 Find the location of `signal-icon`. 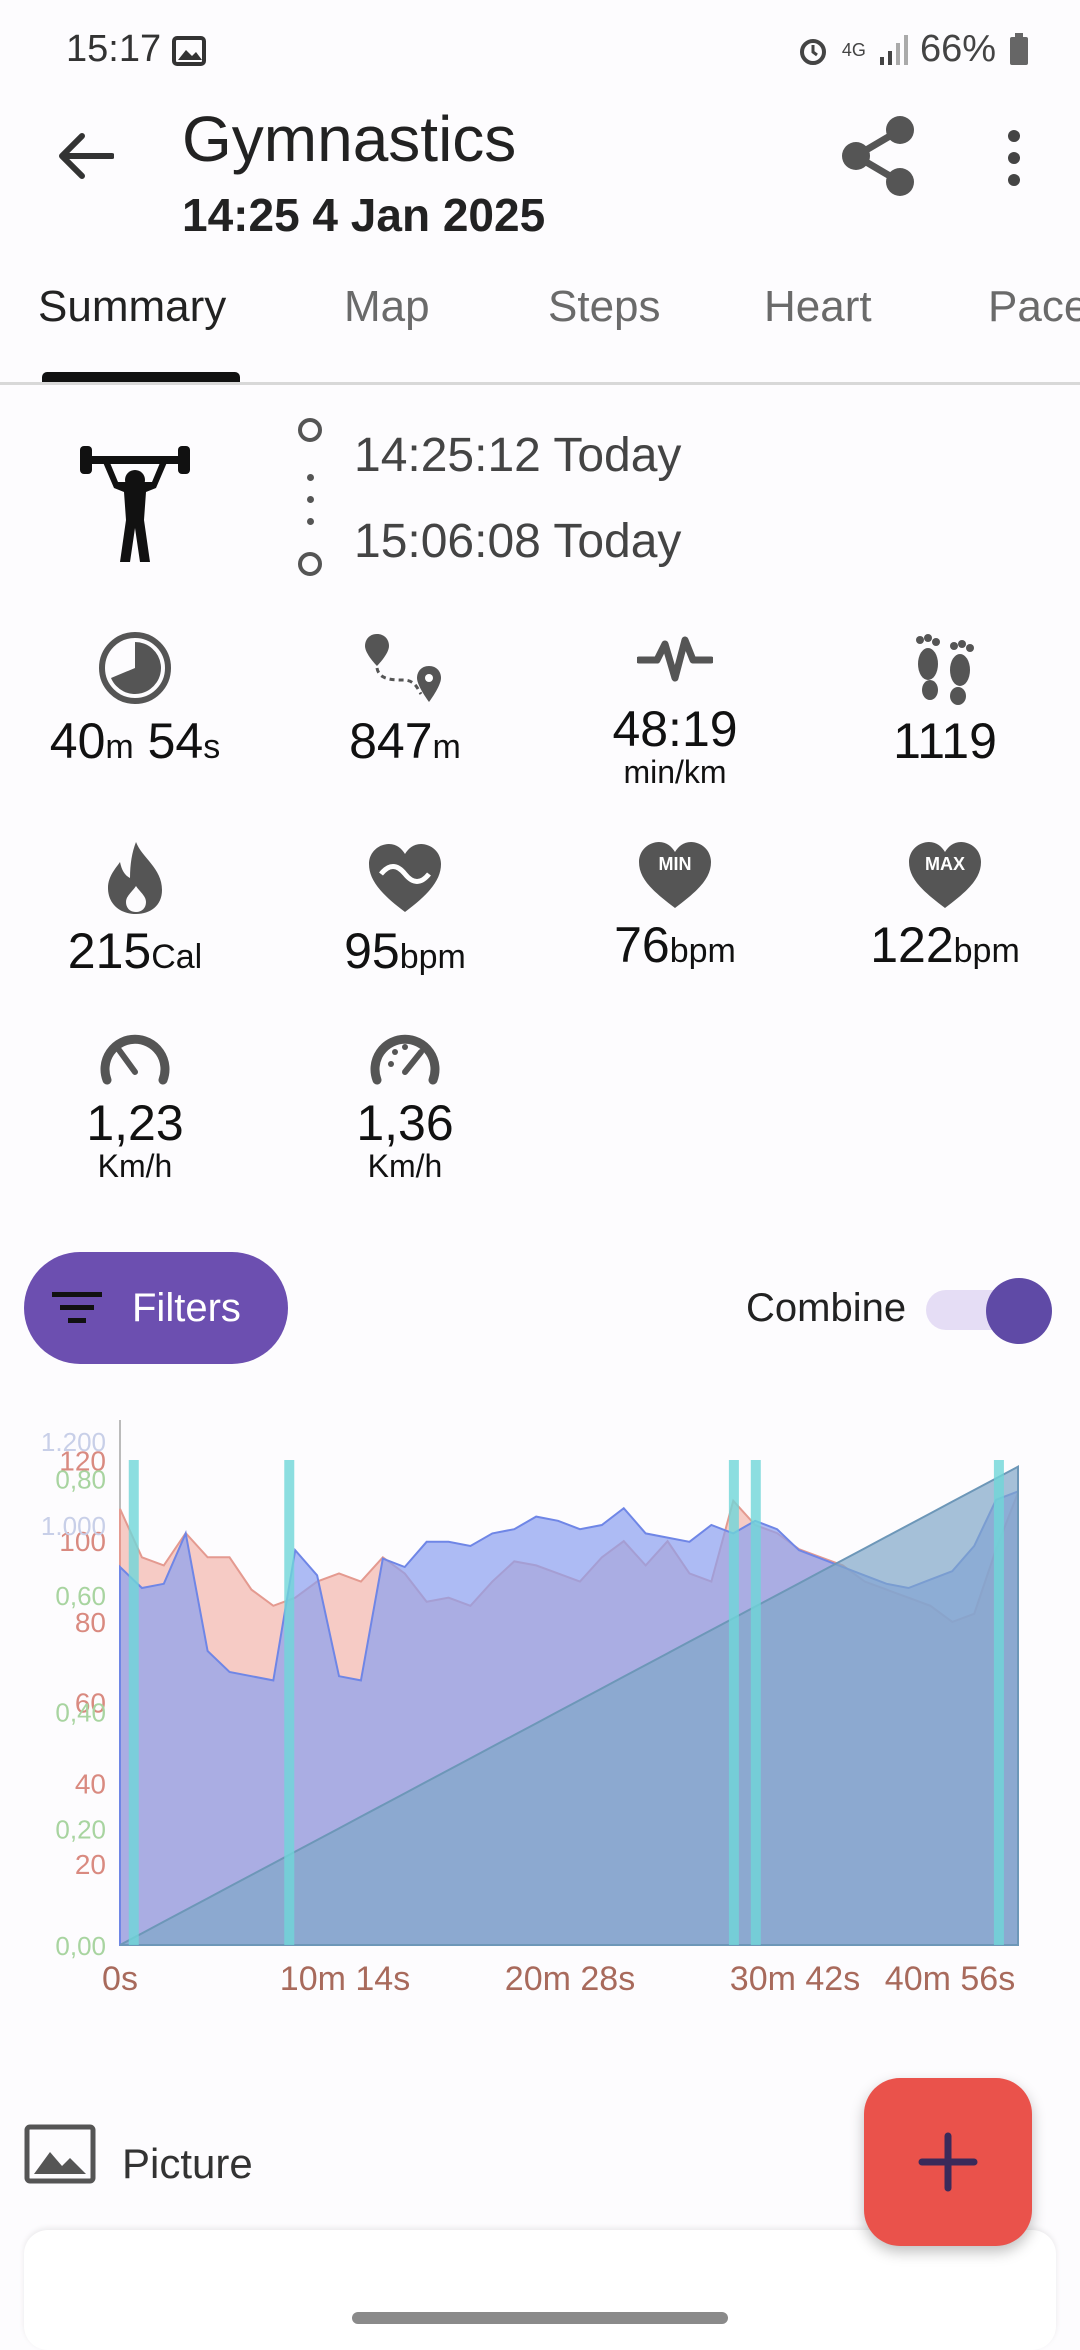

signal-icon is located at coordinates (893, 49).